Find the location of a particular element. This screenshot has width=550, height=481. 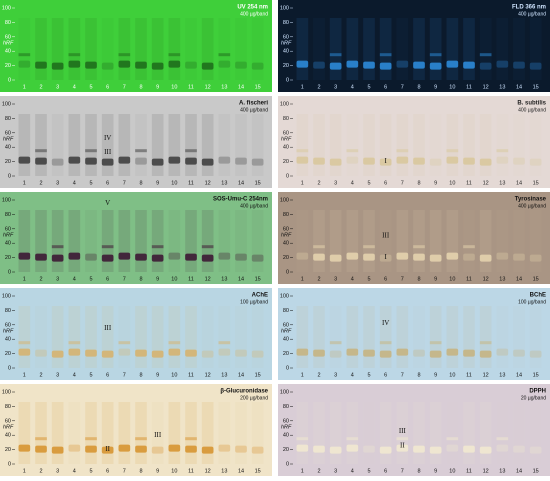

lane-label: 13 is located at coordinates (502, 471).